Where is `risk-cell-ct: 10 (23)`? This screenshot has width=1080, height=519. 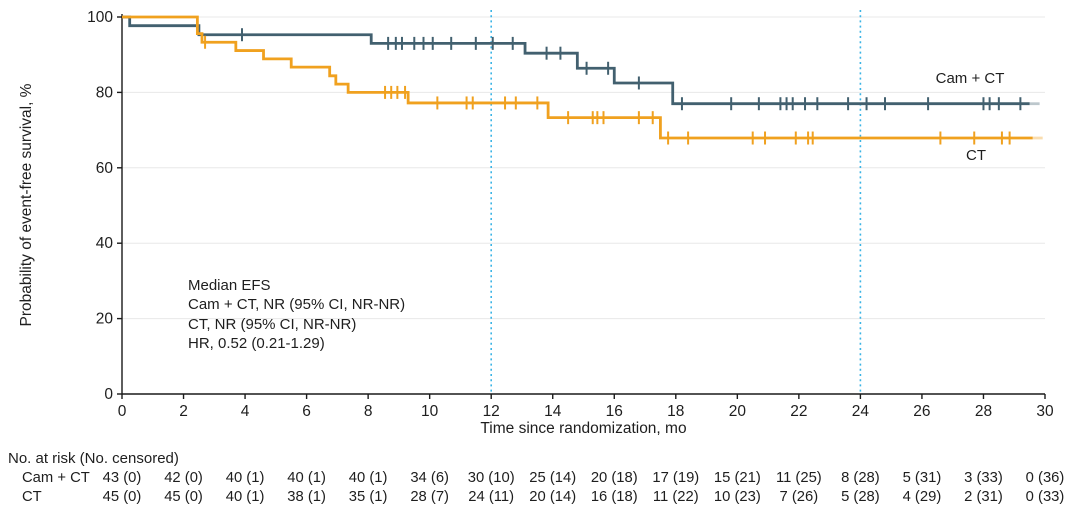
risk-cell-ct: 10 (23) is located at coordinates (737, 497).